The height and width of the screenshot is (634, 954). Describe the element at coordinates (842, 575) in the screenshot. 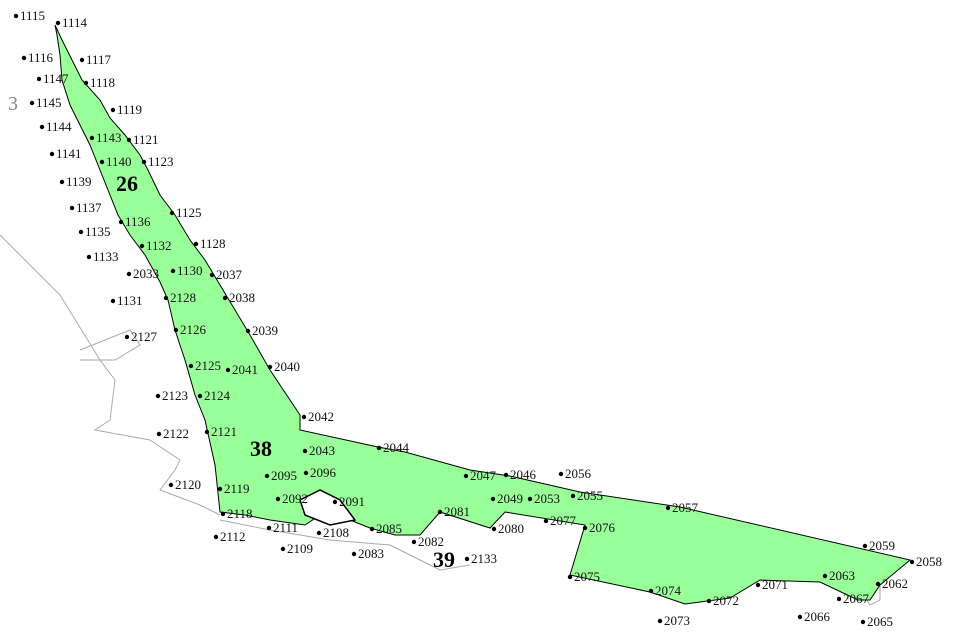

I see `label-2063: 2063` at that location.